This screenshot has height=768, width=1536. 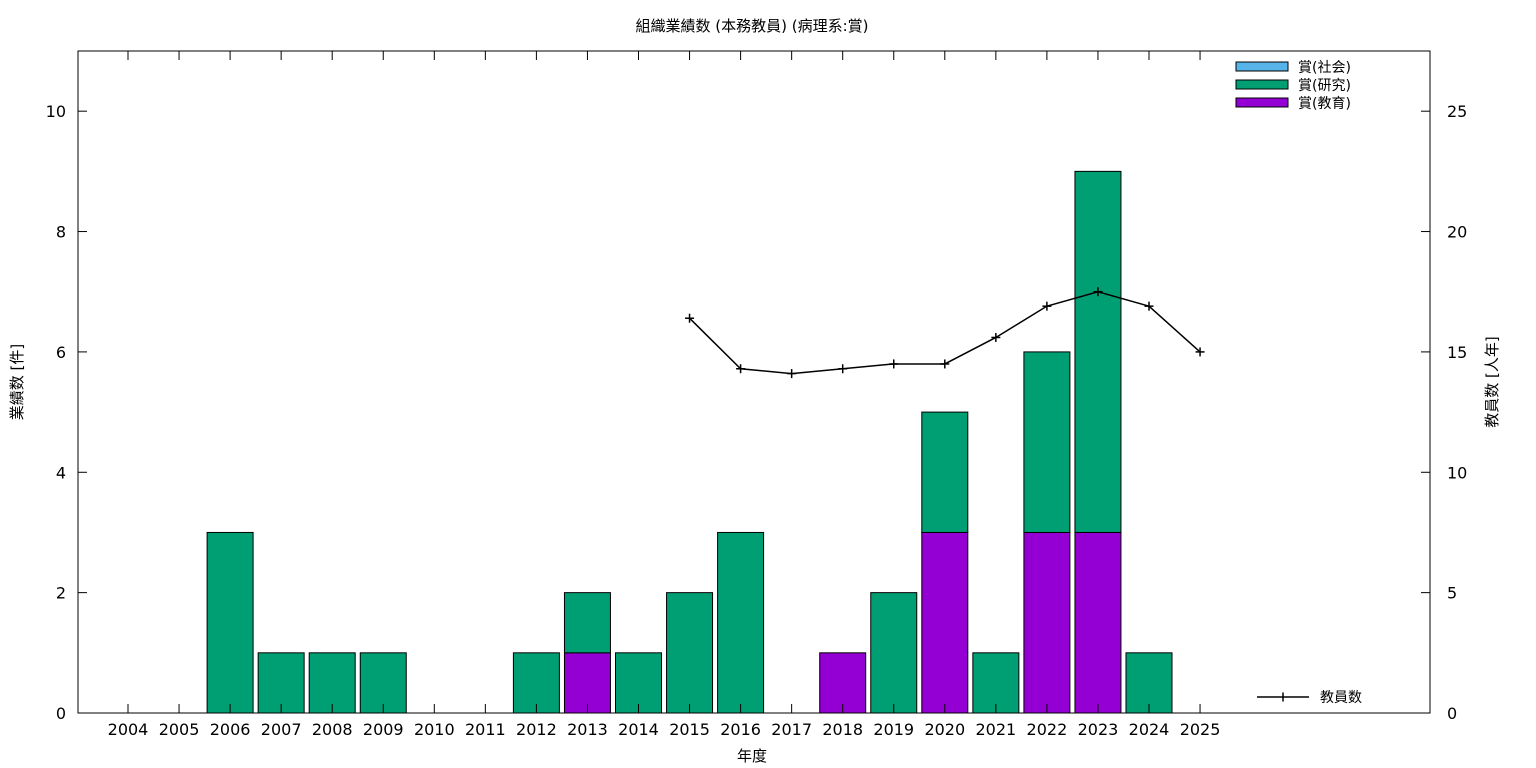 What do you see at coordinates (1457, 232) in the screenshot?
I see `y2-tick-label-4: 20` at bounding box center [1457, 232].